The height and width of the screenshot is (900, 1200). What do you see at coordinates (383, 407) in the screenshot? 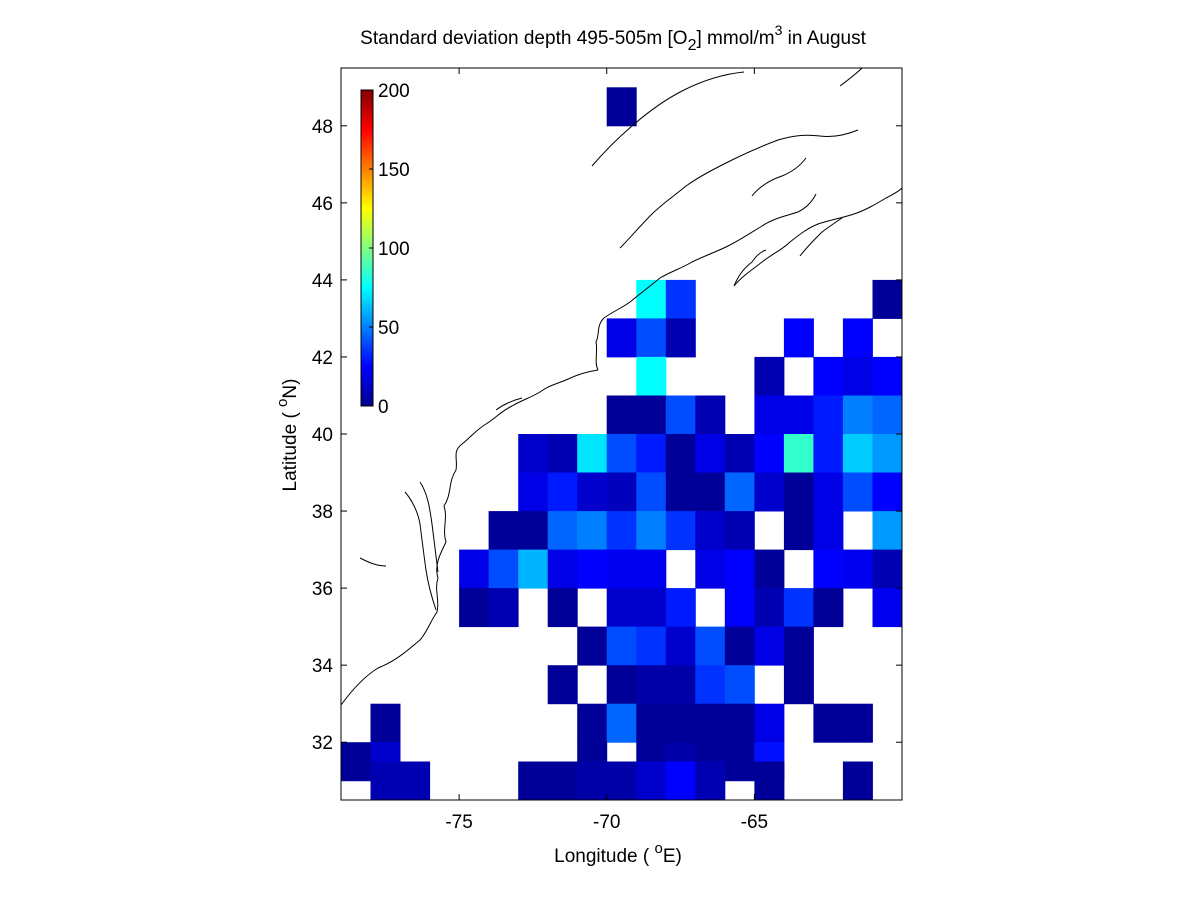
I see `colorbar-tick-label: 0` at bounding box center [383, 407].